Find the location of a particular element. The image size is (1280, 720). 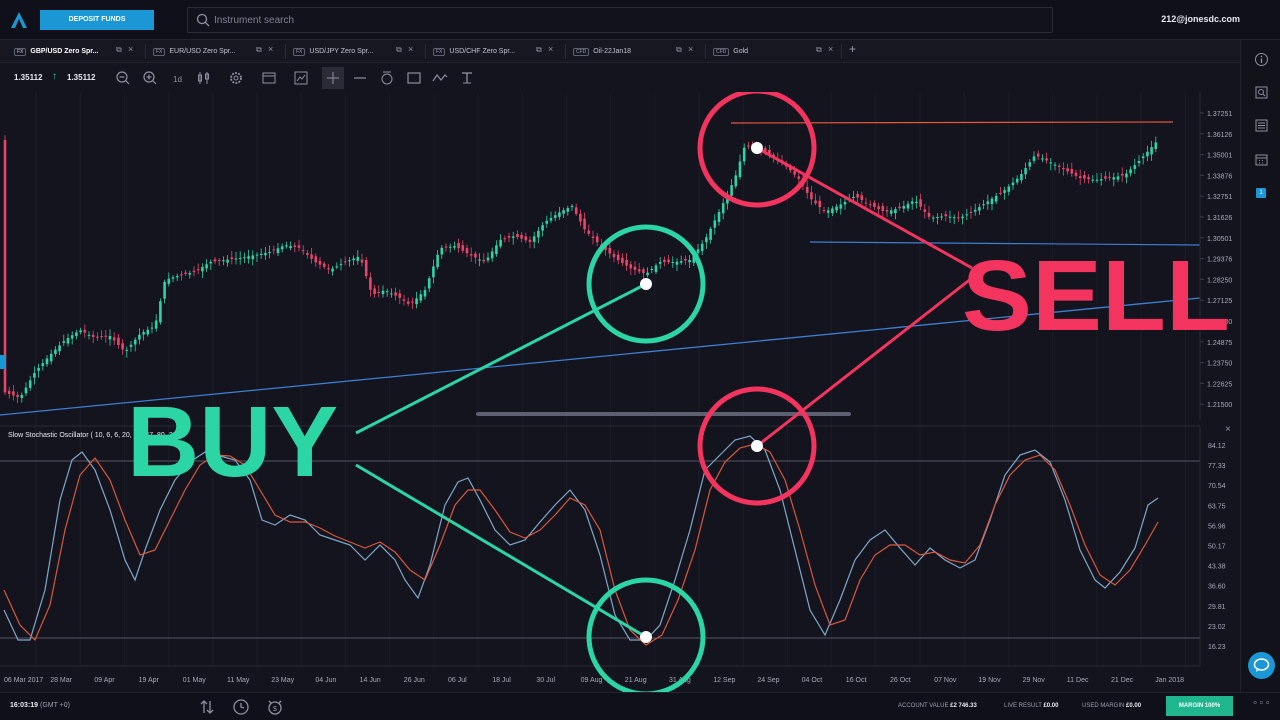

margin-button: MARGIN 100% is located at coordinates (1199, 706).